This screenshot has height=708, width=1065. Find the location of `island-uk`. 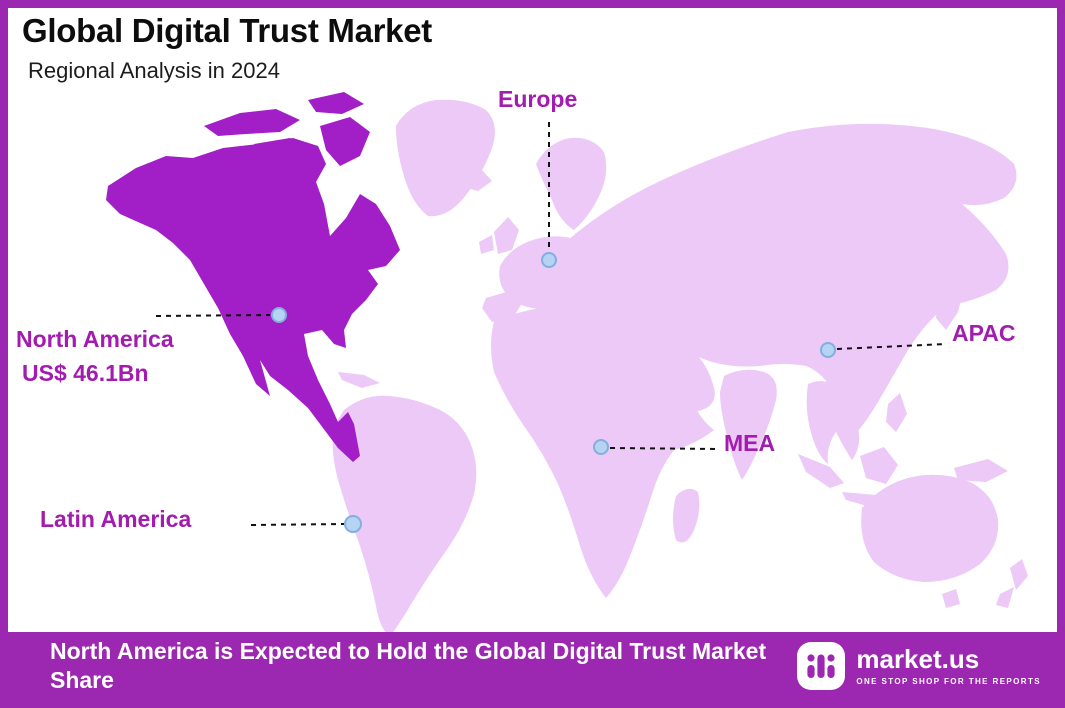

island-uk is located at coordinates (506, 235).